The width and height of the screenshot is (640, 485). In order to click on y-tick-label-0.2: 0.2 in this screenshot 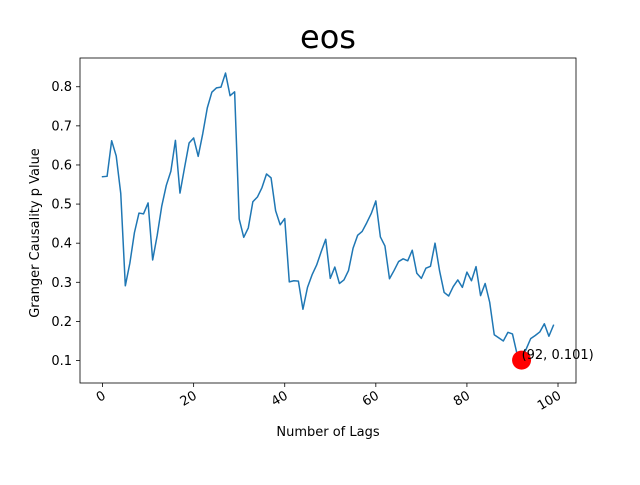, I will do `click(61, 322)`.